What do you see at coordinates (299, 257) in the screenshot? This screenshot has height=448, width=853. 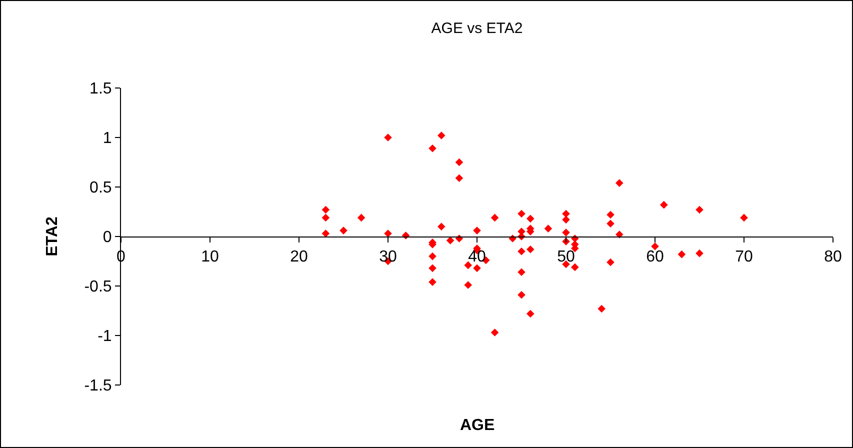 I see `x-tick-label: 20` at bounding box center [299, 257].